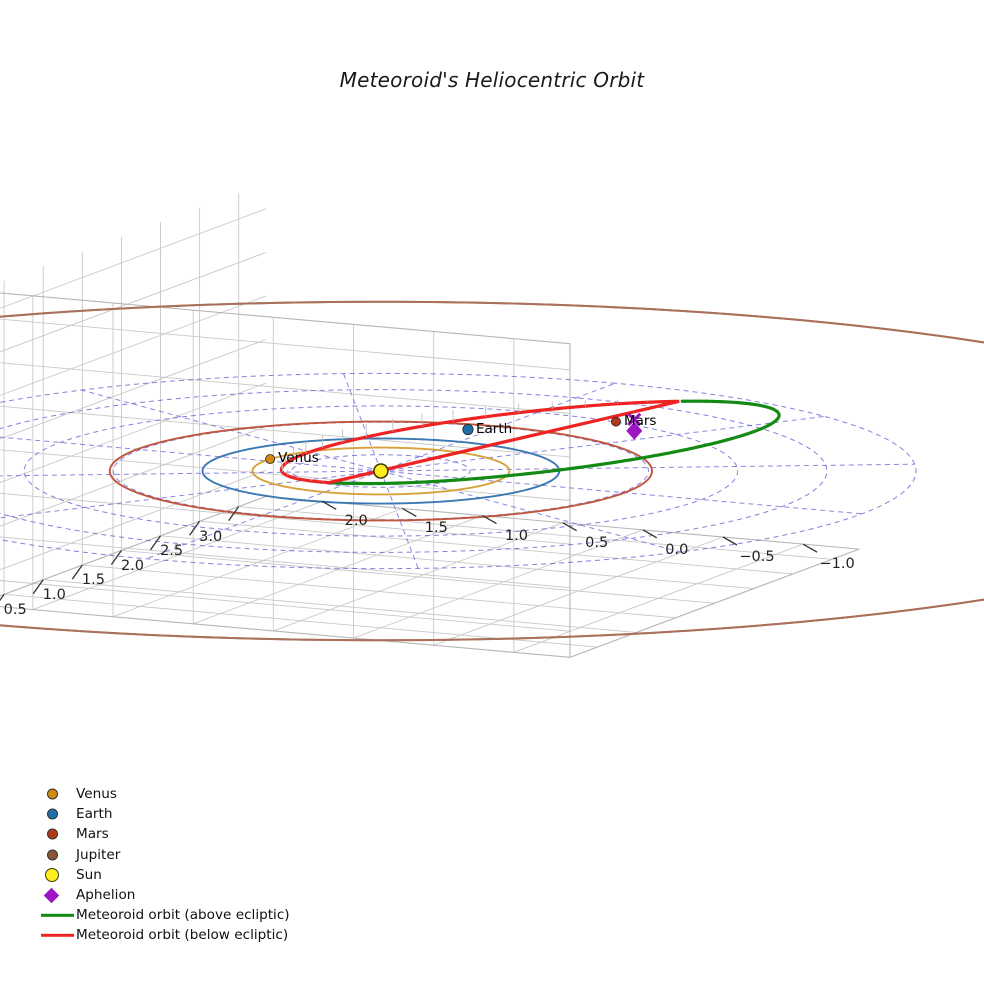 This screenshot has height=984, width=984. Describe the element at coordinates (356, 521) in the screenshot. I see `y-tick-6: 2.0` at that location.